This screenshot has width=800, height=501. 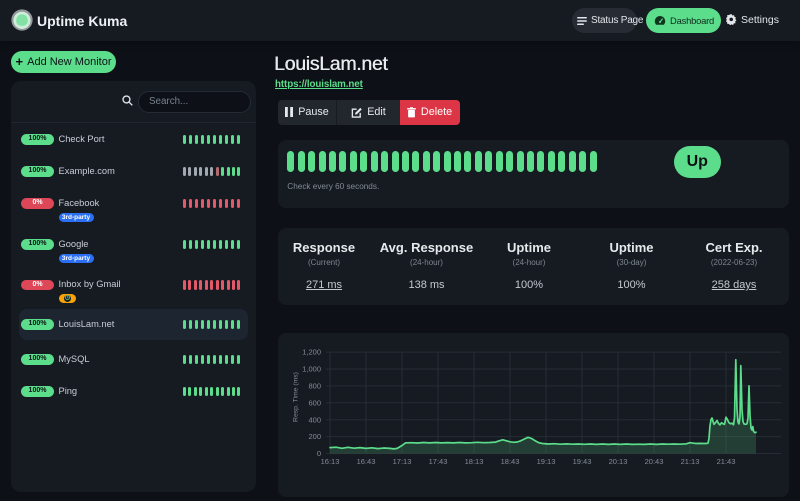 I want to click on svg-text: 21:13, so click(x=690, y=461).